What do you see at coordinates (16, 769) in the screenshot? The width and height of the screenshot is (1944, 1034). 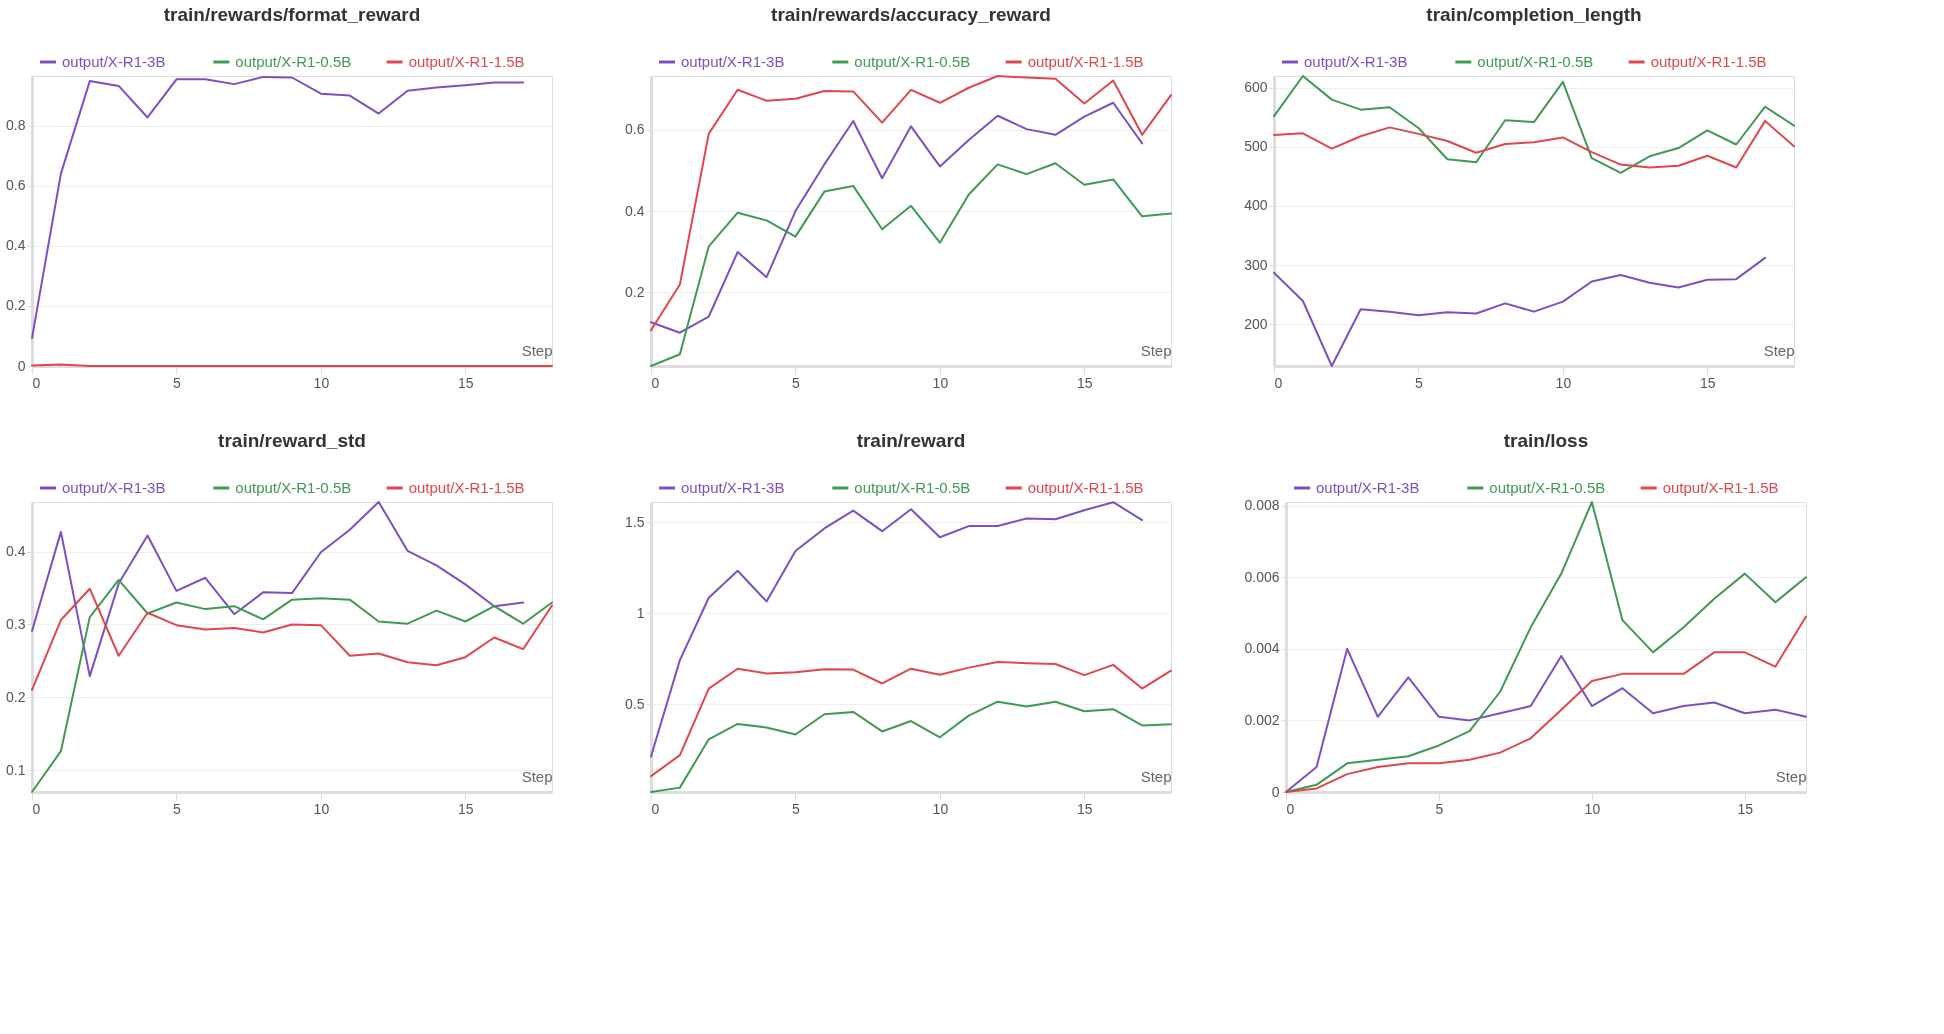 I see `y-tick-label: 0.1` at bounding box center [16, 769].